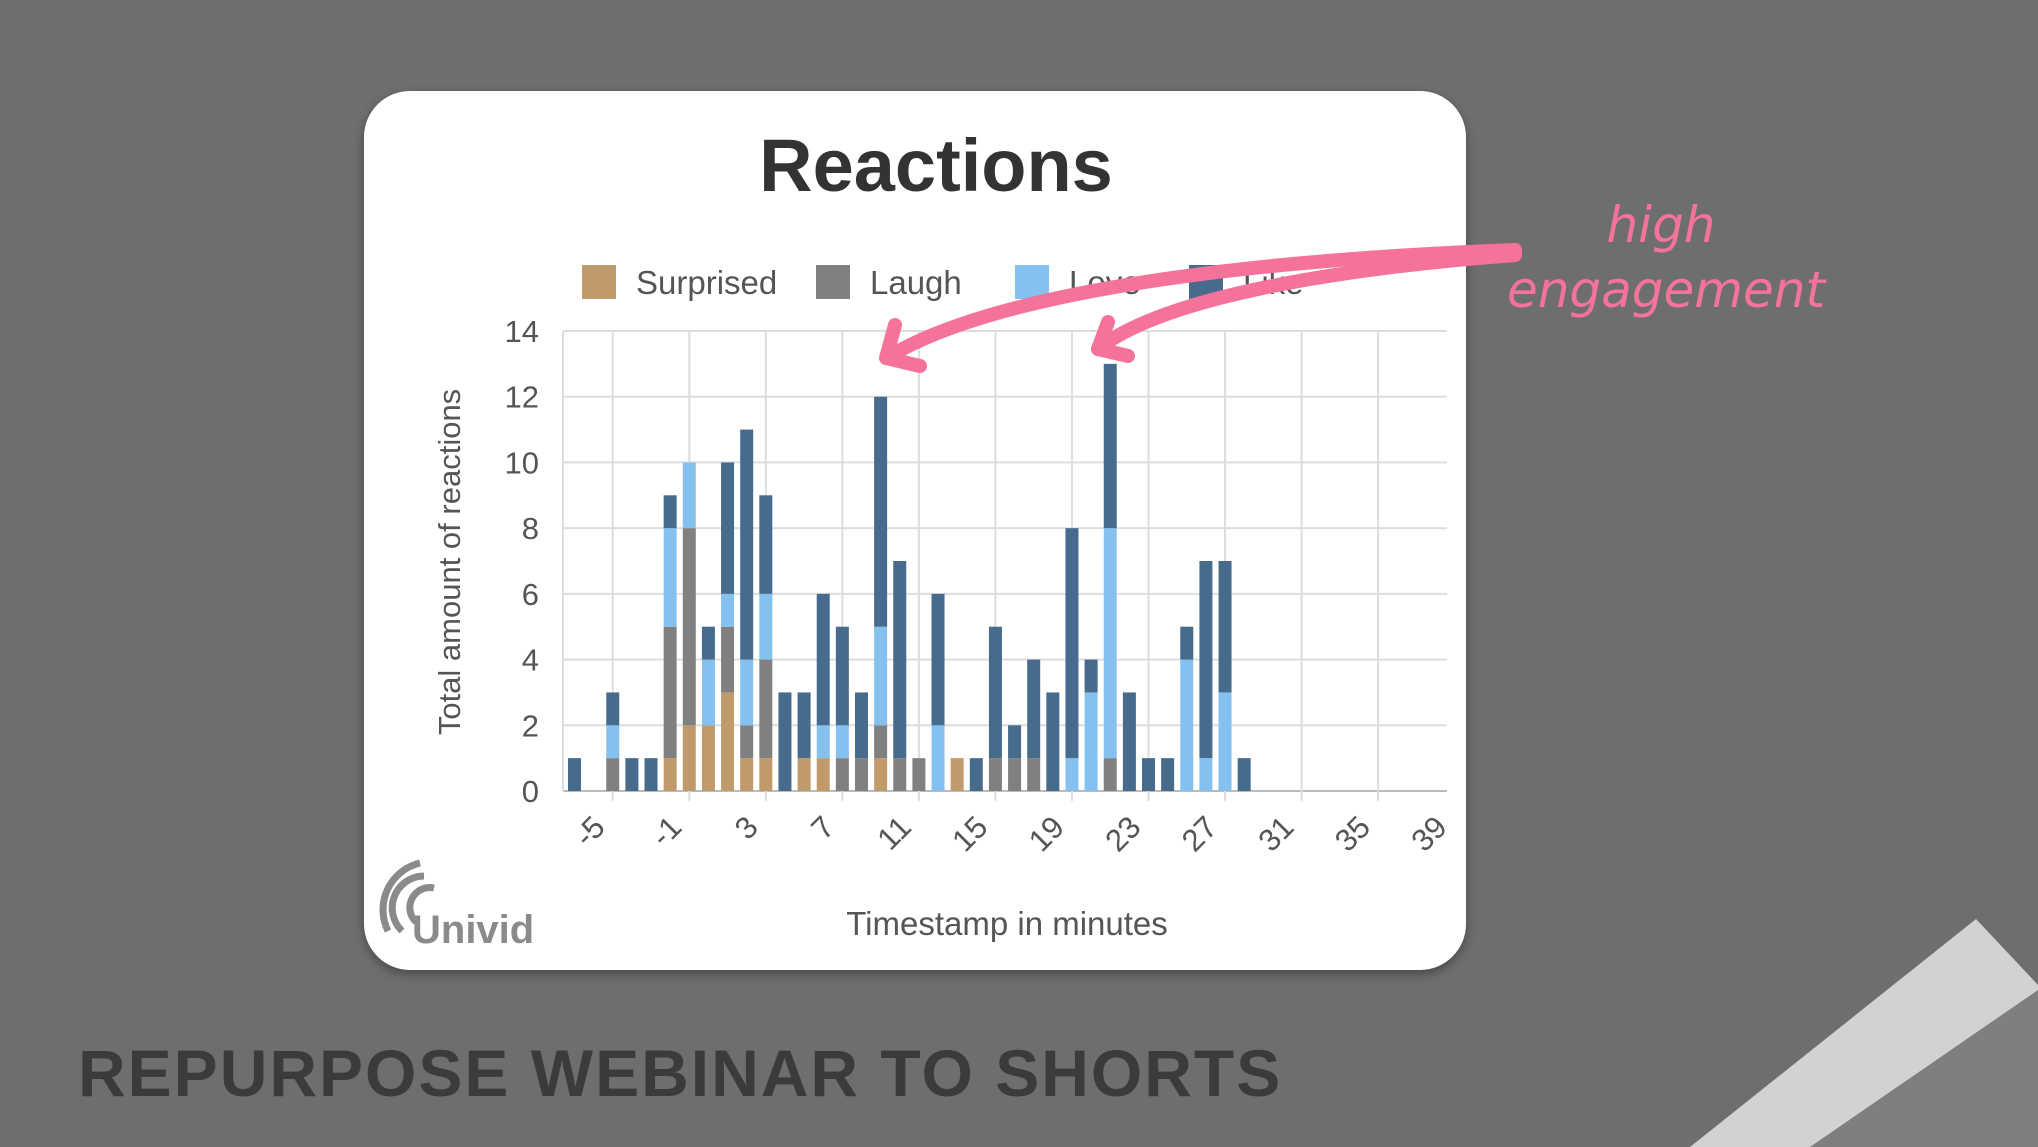 This screenshot has height=1147, width=2038. What do you see at coordinates (1275, 833) in the screenshot?
I see `x-tick-label: 31` at bounding box center [1275, 833].